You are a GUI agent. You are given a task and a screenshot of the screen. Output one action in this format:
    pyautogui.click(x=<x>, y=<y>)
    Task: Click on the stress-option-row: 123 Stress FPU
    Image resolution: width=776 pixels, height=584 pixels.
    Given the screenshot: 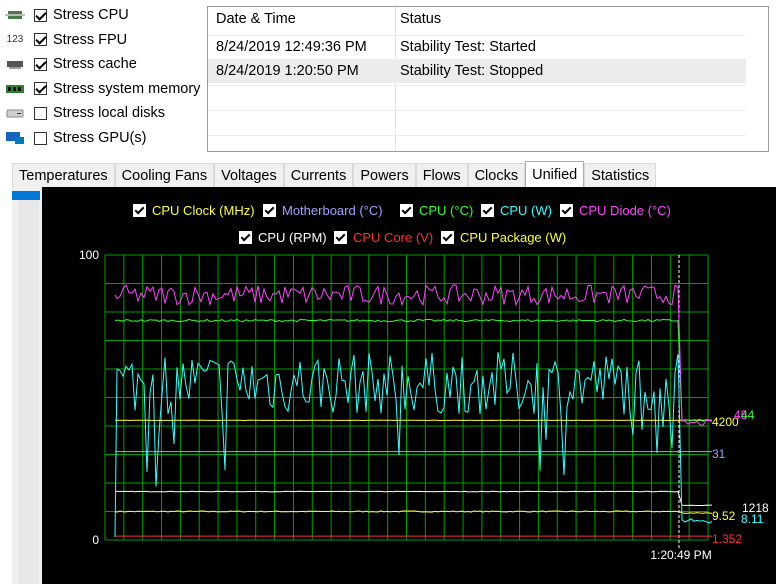 What is the action you would take?
    pyautogui.click(x=63, y=40)
    